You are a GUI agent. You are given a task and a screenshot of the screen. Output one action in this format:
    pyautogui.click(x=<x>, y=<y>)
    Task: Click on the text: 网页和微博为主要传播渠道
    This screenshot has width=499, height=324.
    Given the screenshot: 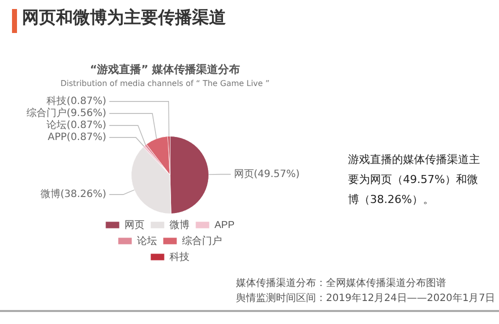 What is the action you would take?
    pyautogui.click(x=124, y=18)
    